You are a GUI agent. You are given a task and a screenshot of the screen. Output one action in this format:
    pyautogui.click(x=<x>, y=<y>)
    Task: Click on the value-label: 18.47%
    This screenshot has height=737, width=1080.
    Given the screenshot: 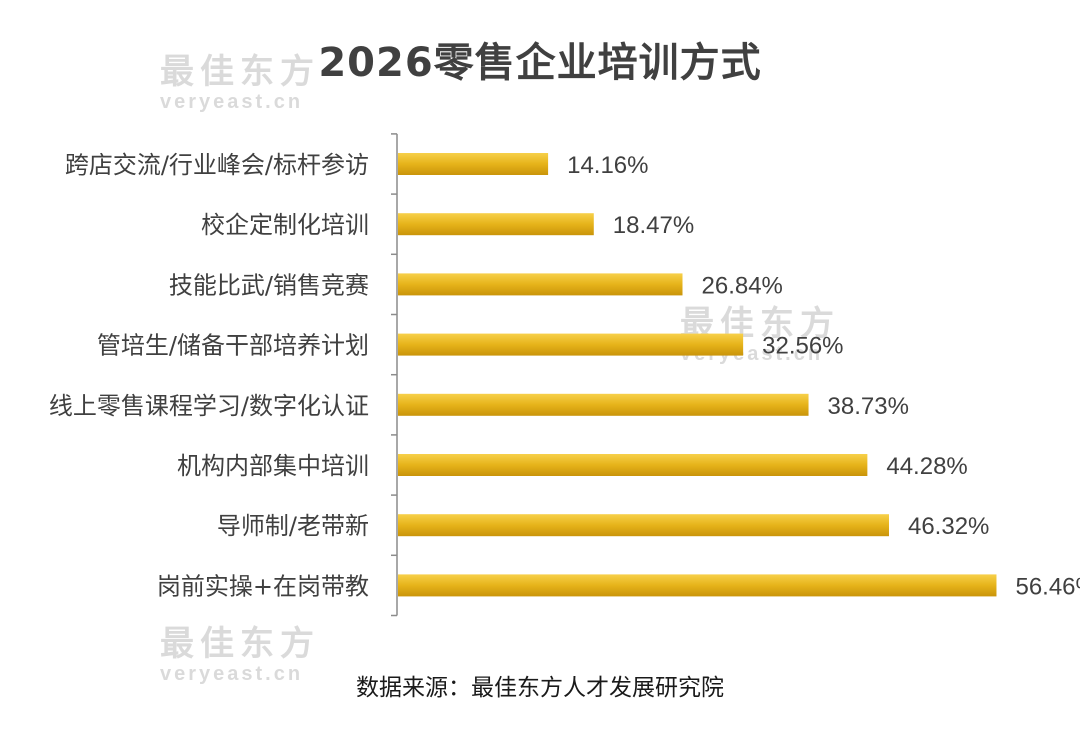 What is the action you would take?
    pyautogui.click(x=653, y=225)
    